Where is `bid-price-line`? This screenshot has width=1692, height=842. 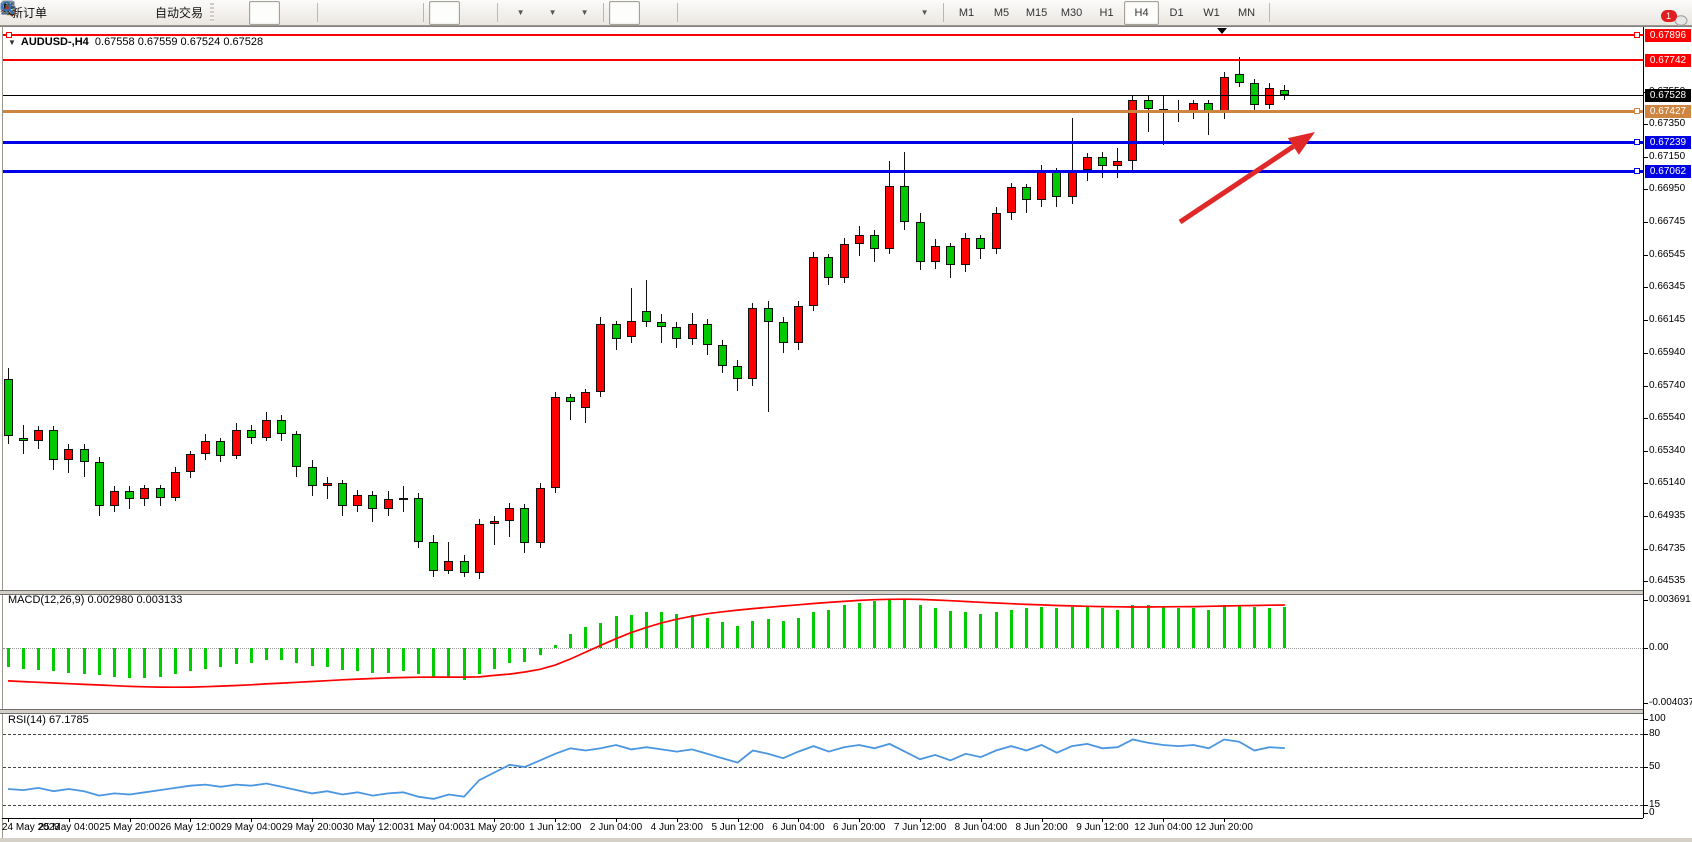
bid-price-line is located at coordinates (823, 95).